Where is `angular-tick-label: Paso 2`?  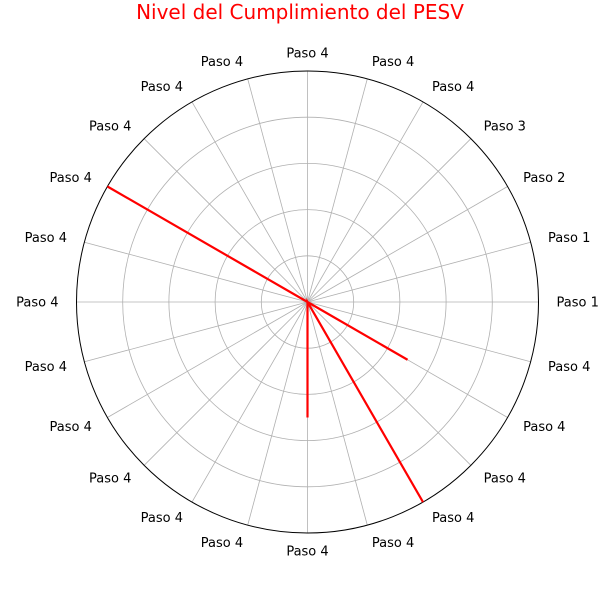 angular-tick-label: Paso 2 is located at coordinates (544, 178).